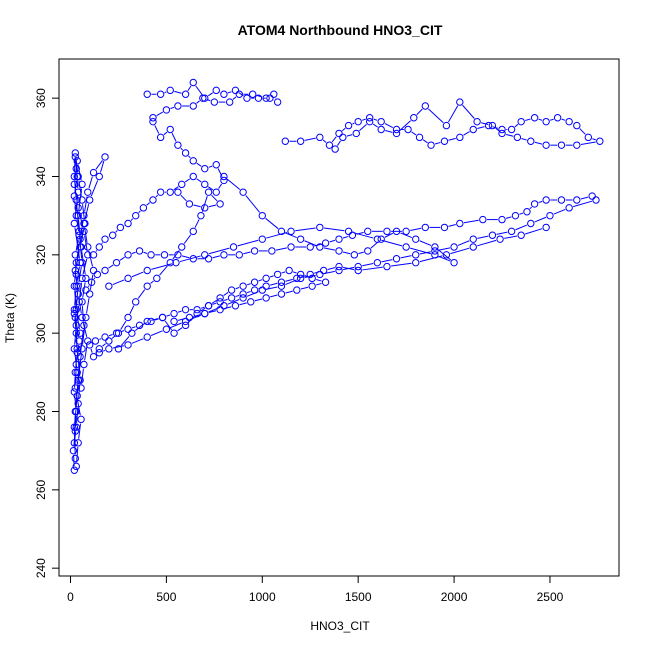 The height and width of the screenshot is (650, 650). I want to click on y-tick-label-5: 340, so click(41, 176).